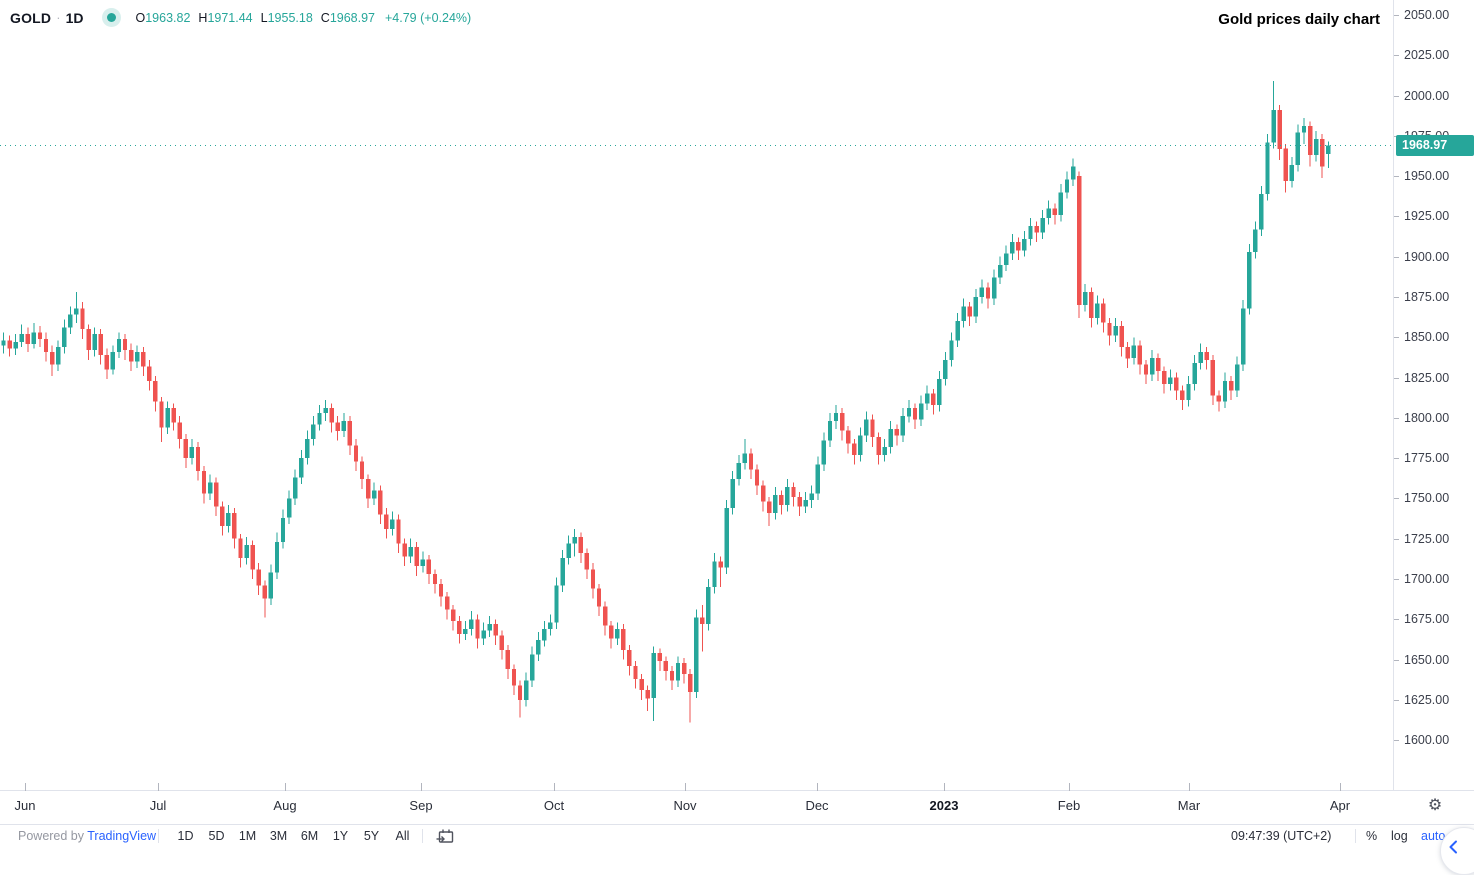 This screenshot has height=875, width=1474. What do you see at coordinates (428, 17) in the screenshot?
I see `change-value: +4.79 (+0.24%)` at bounding box center [428, 17].